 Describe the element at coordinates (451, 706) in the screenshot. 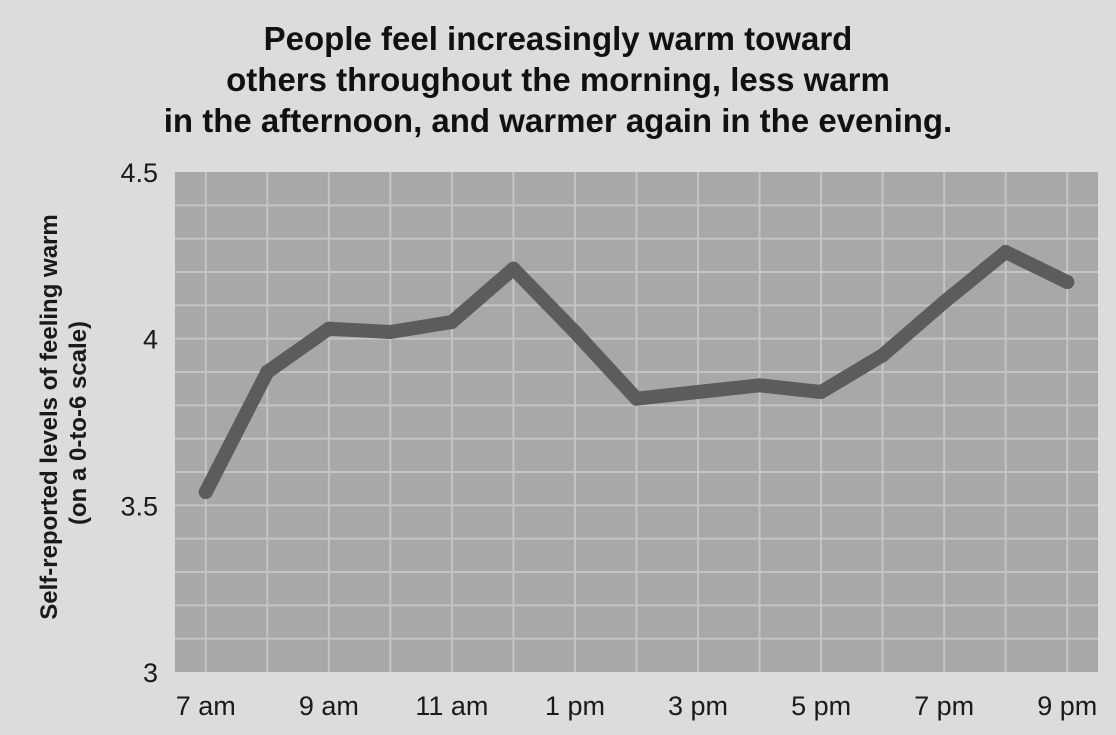

I see `x-tick-label: 11 am` at that location.